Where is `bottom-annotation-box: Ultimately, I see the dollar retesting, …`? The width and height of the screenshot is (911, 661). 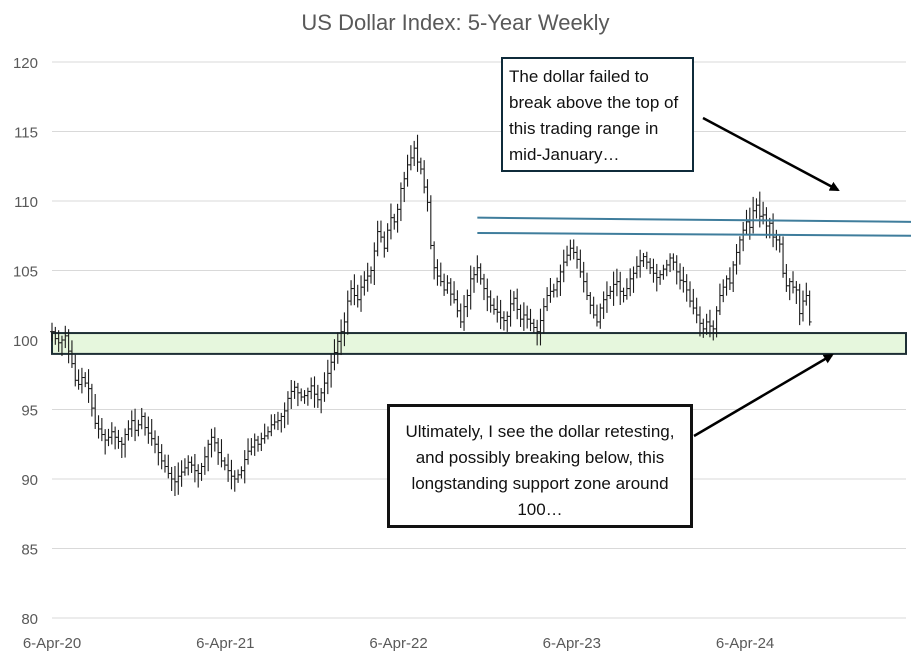 bottom-annotation-box: Ultimately, I see the dollar retesting, … is located at coordinates (540, 466).